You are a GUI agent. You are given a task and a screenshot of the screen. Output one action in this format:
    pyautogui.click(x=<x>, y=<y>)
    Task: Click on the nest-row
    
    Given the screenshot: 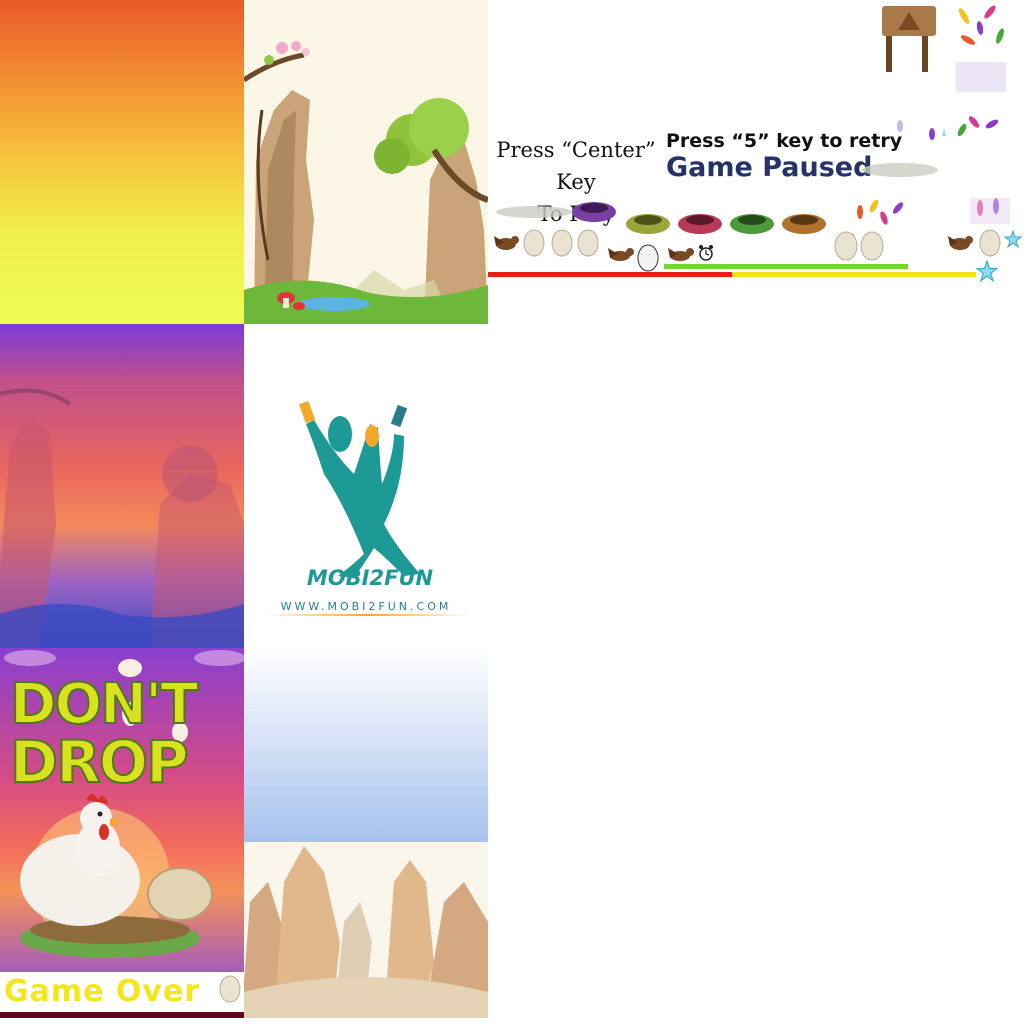 What is the action you would take?
    pyautogui.click(x=702, y=222)
    